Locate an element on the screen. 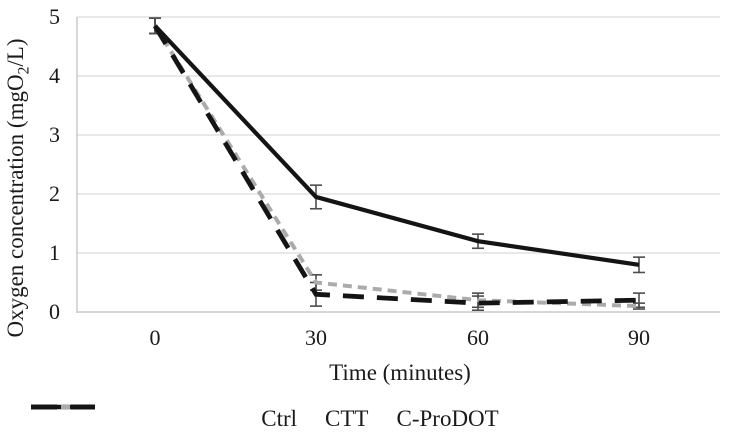 Image resolution: width=734 pixels, height=440 pixels. y-tick-label: 5 is located at coordinates (54, 16).